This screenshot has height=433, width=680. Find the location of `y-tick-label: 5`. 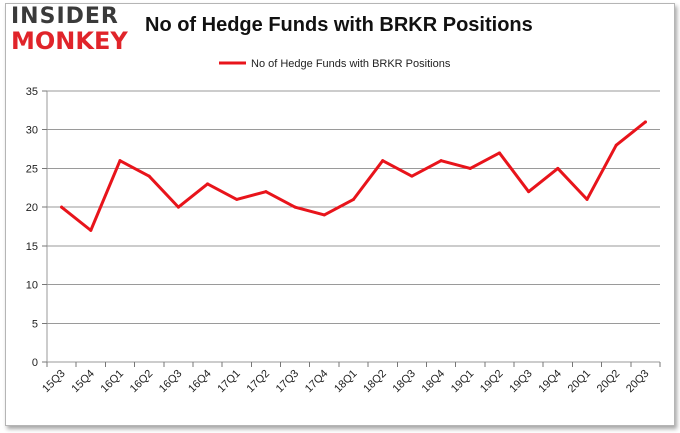

y-tick-label: 5 is located at coordinates (35, 324).